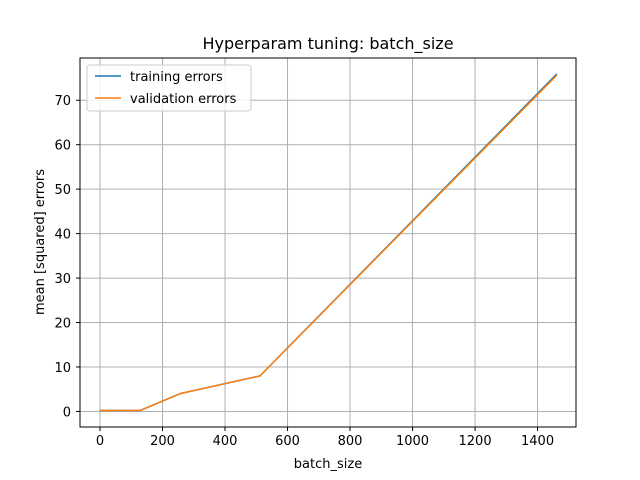  What do you see at coordinates (62, 146) in the screenshot?
I see `y-tick-label: 60` at bounding box center [62, 146].